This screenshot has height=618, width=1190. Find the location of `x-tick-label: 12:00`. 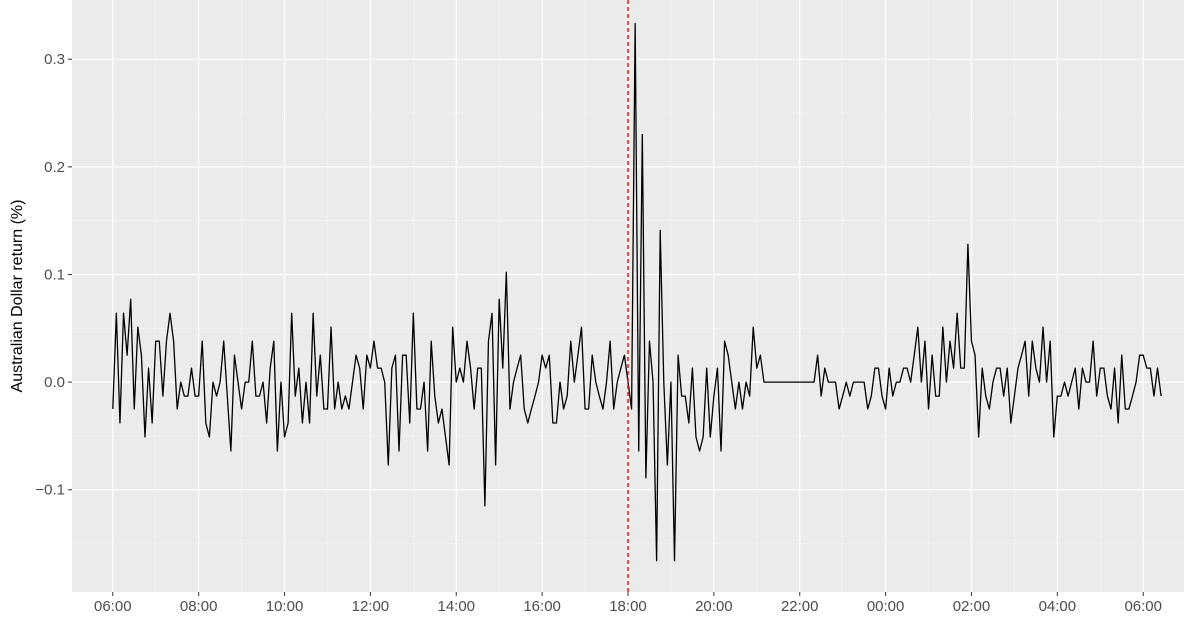

x-tick-label: 12:00 is located at coordinates (371, 606).